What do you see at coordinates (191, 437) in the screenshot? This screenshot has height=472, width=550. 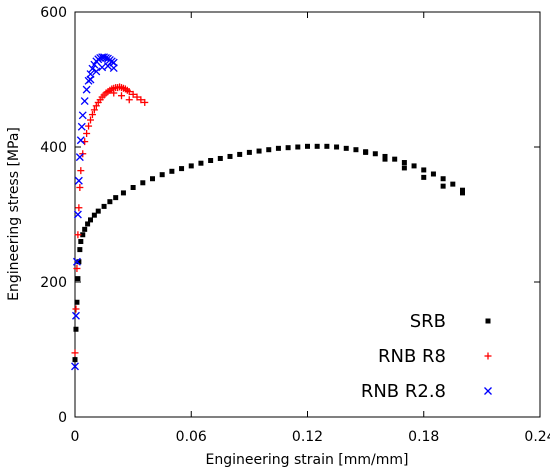 I see `x-tick-label: 0.06` at bounding box center [191, 437].